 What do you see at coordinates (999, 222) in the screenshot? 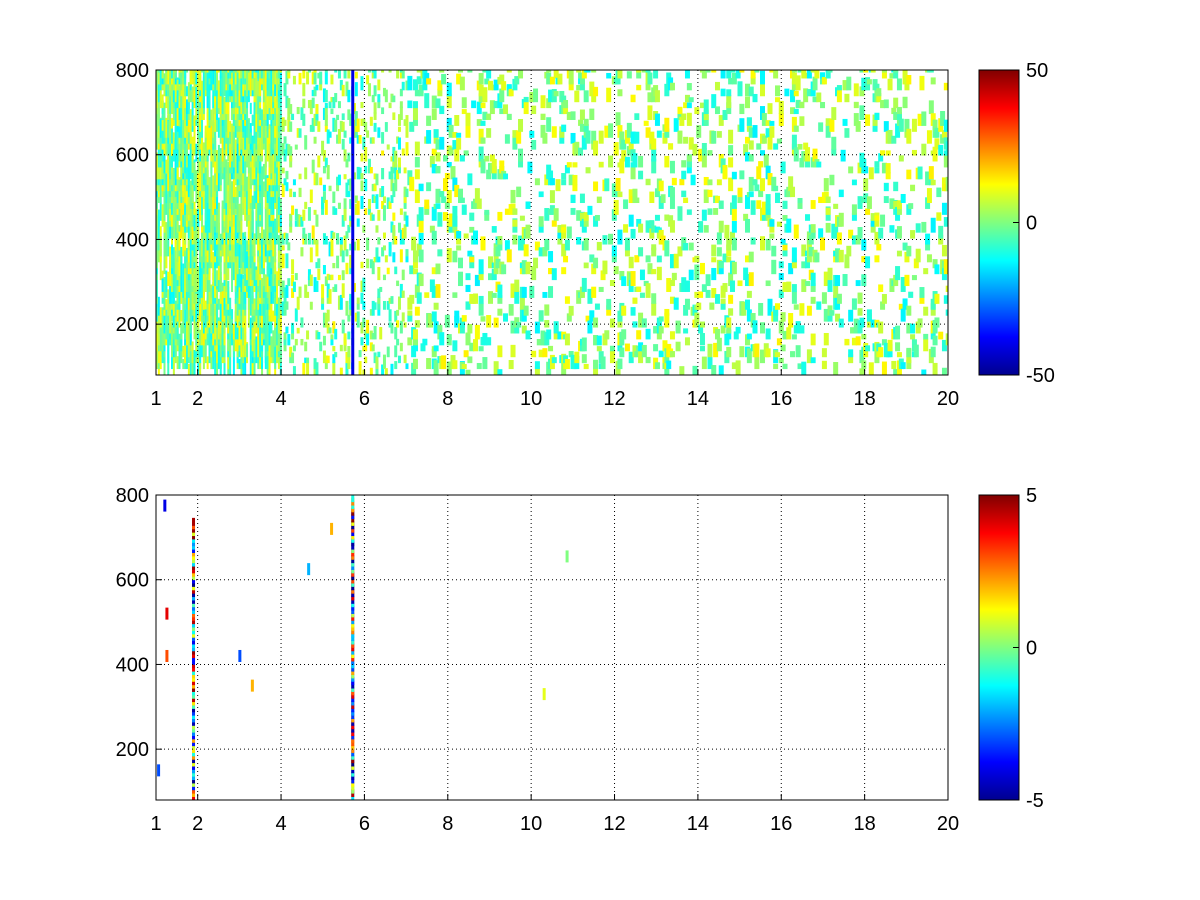
I see `top-colorbar-gradient` at bounding box center [999, 222].